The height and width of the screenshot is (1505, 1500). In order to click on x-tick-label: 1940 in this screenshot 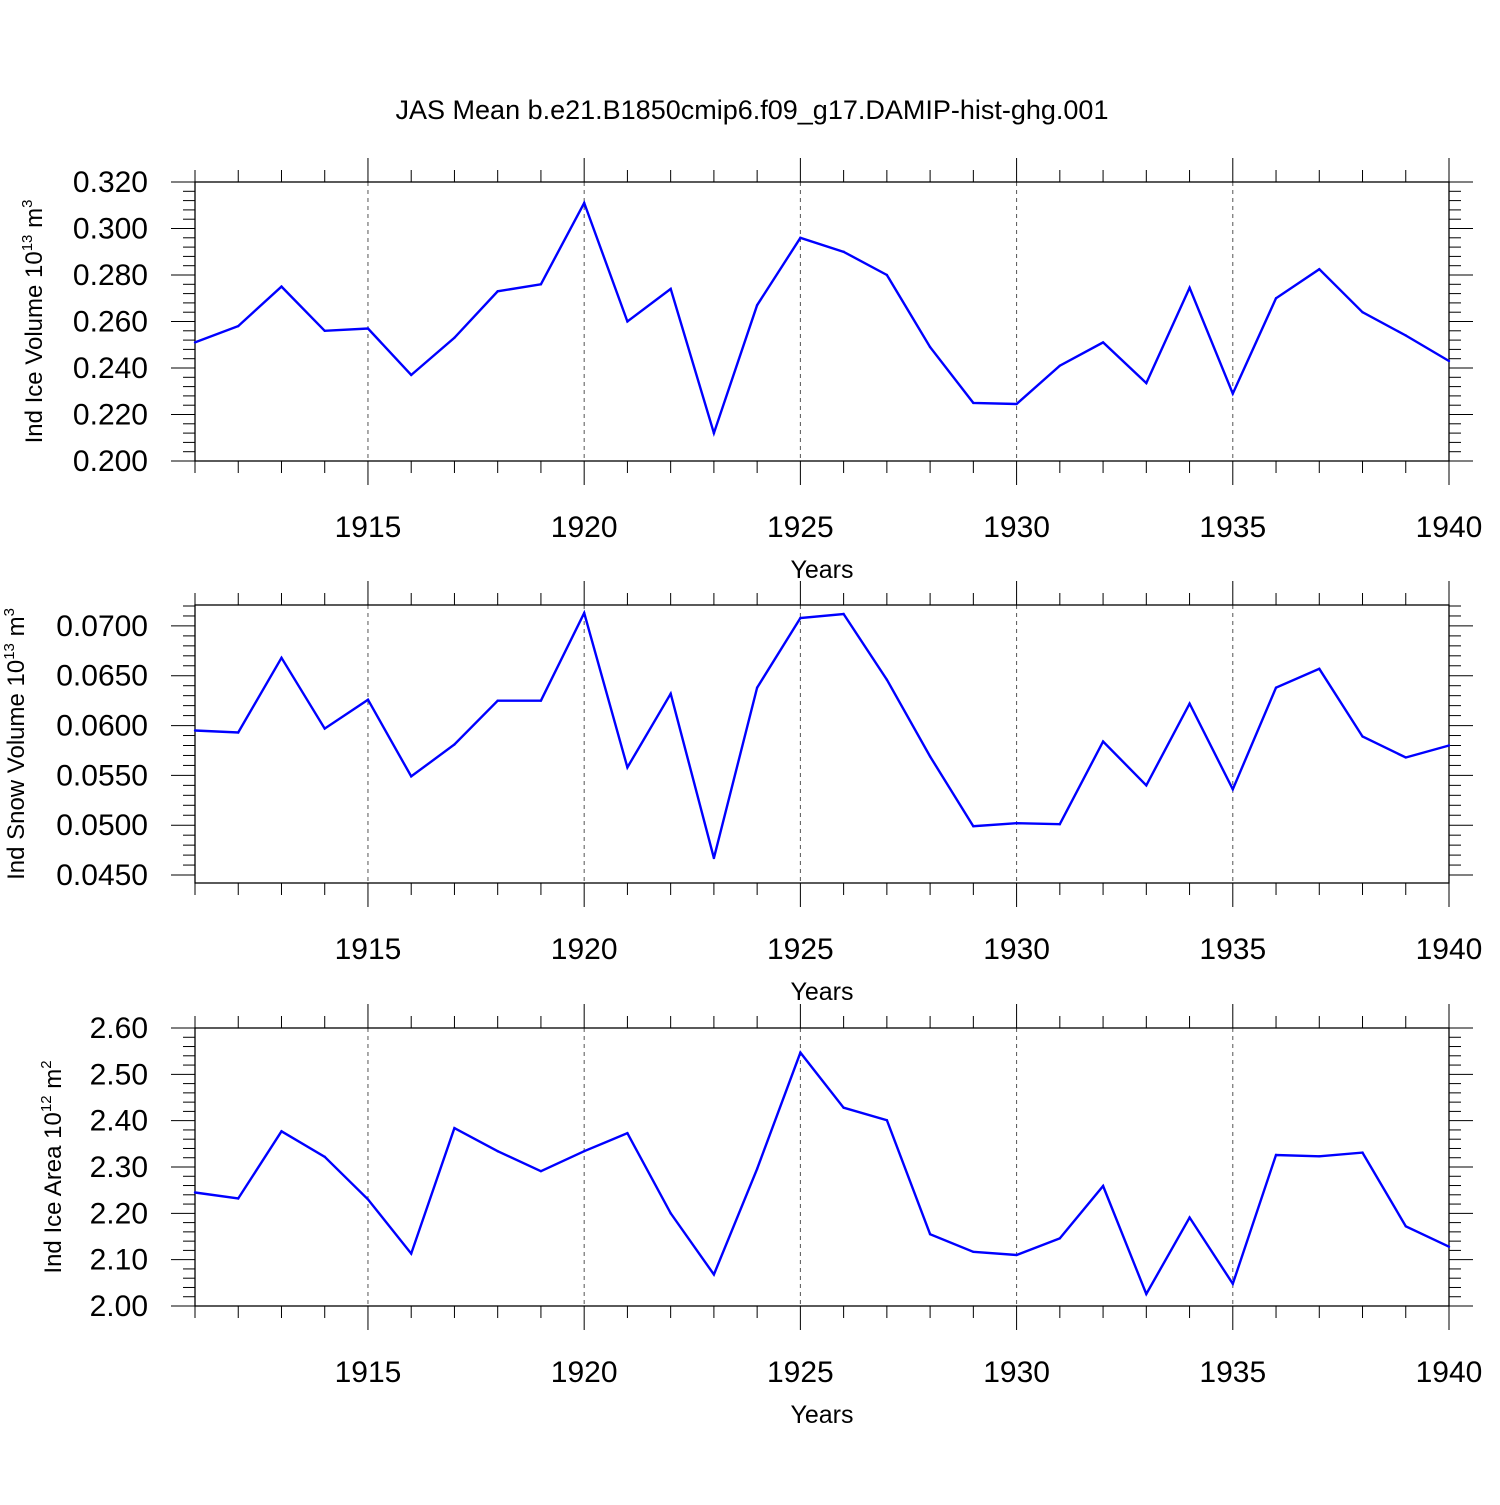, I will do `click(1449, 1372)`.